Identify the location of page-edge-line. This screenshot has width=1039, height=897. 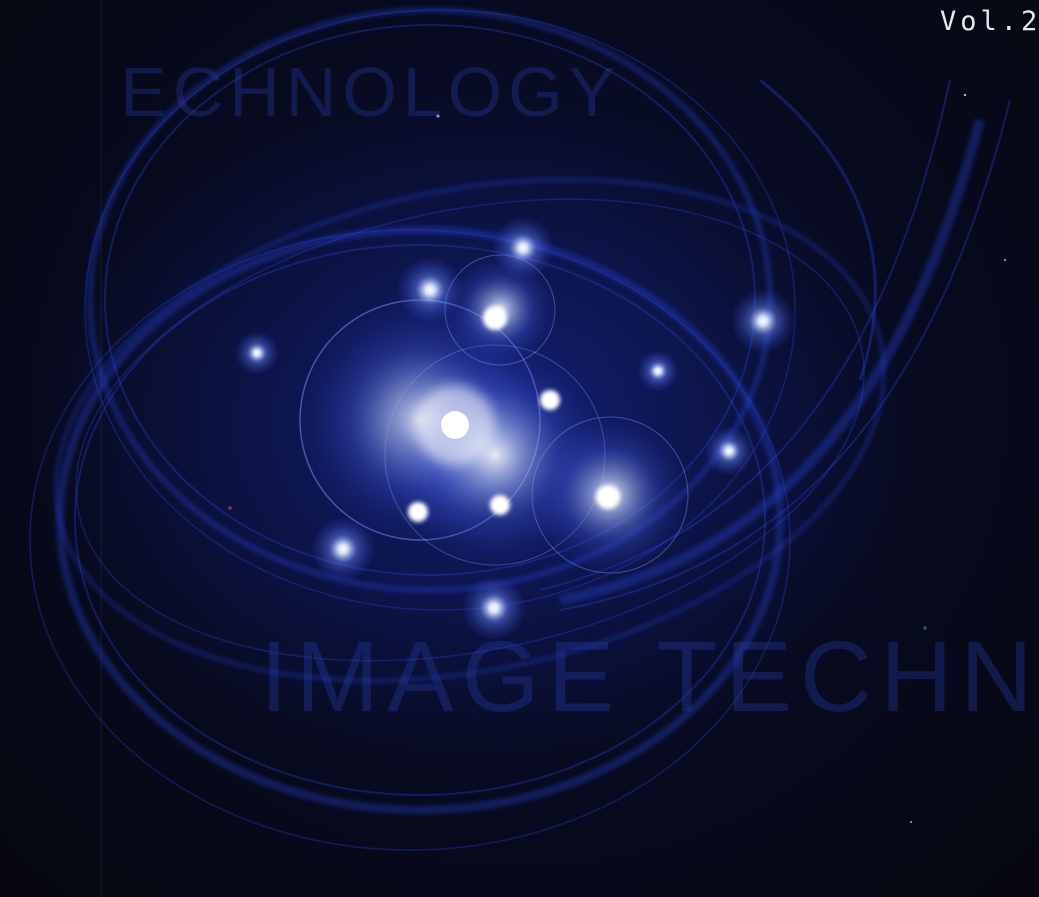
(101, 448).